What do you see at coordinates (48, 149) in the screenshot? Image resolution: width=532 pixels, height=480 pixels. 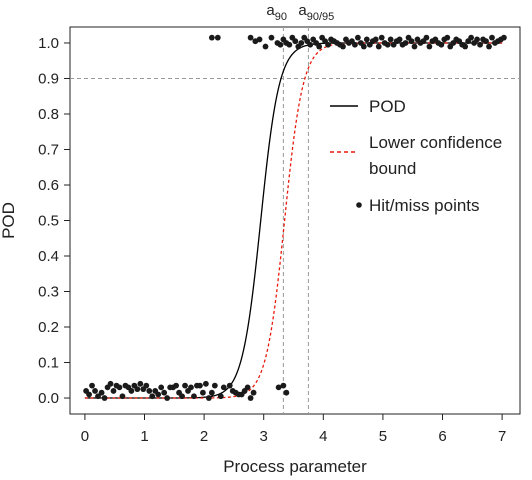 I see `y-tick-label: 0.7` at bounding box center [48, 149].